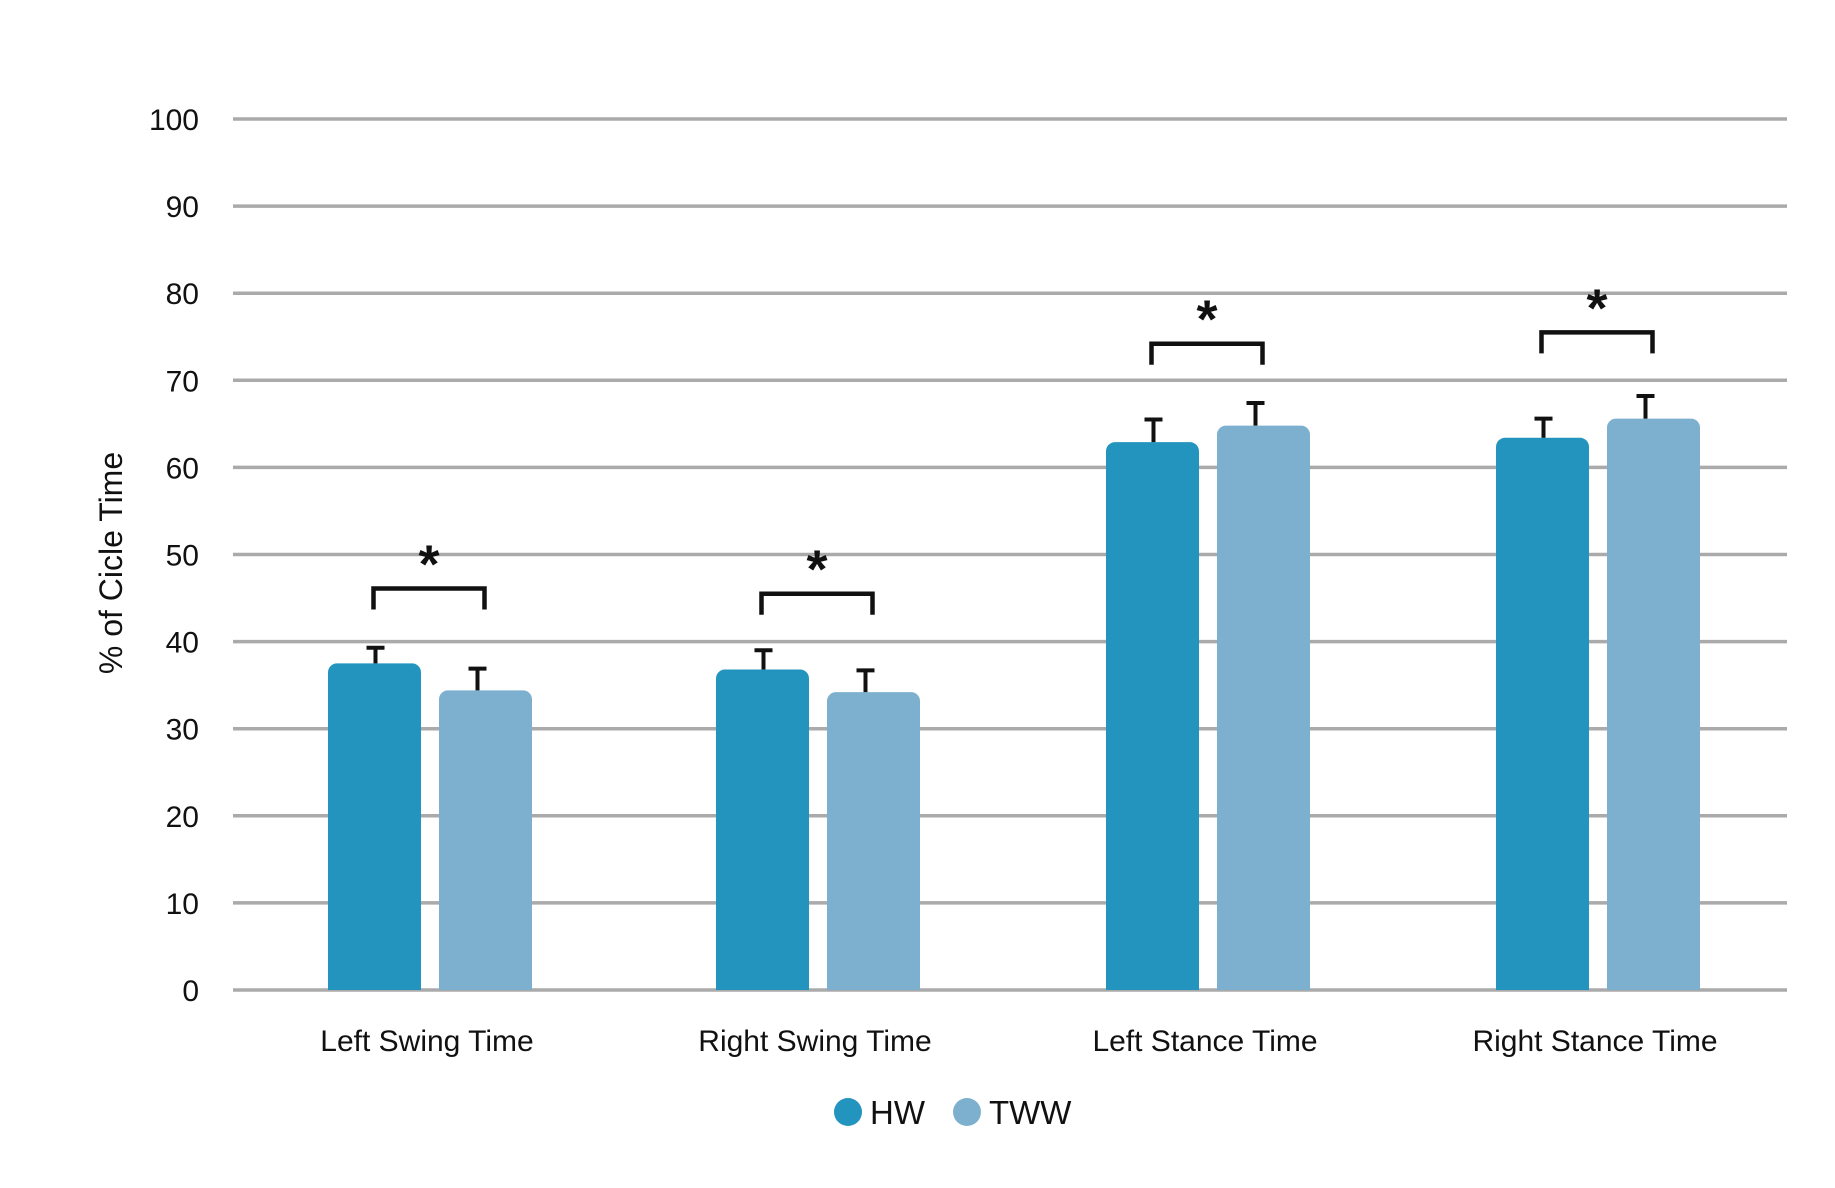 This screenshot has width=1835, height=1188. What do you see at coordinates (1204, 1041) in the screenshot?
I see `x-category-label: Left Stance Time` at bounding box center [1204, 1041].